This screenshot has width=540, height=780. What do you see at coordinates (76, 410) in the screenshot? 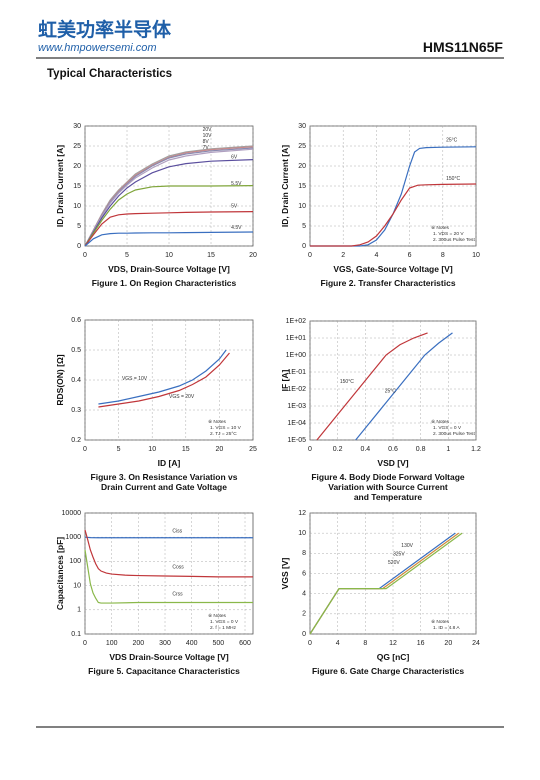
I see `y-tick-label: 0.3` at bounding box center [76, 410].